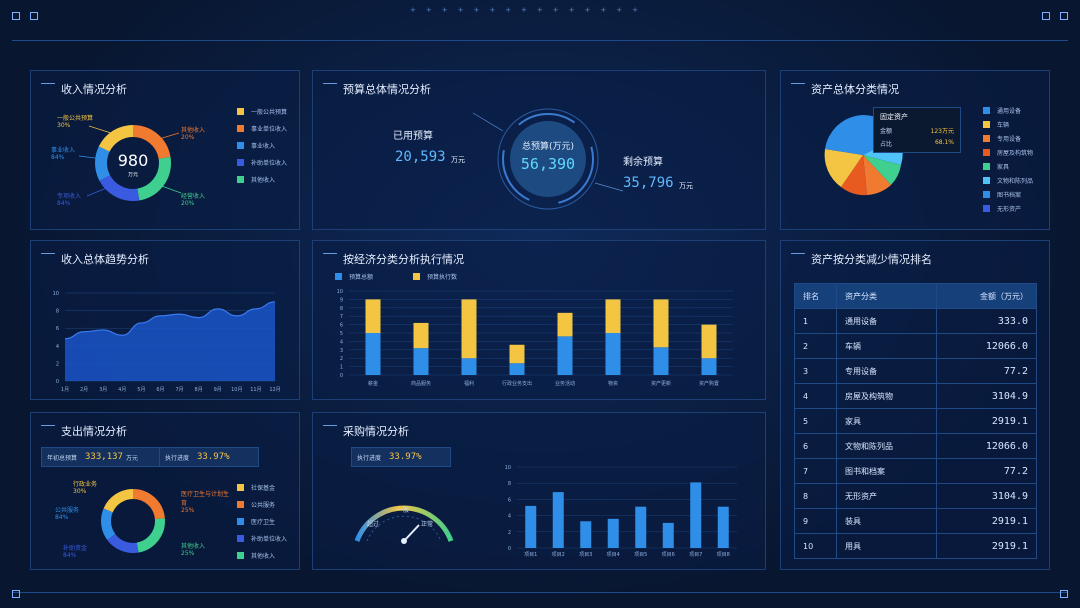 Image resolution: width=1080 pixels, height=608 pixels. I want to click on table-row: 2 车辆 12066.0, so click(915, 346).